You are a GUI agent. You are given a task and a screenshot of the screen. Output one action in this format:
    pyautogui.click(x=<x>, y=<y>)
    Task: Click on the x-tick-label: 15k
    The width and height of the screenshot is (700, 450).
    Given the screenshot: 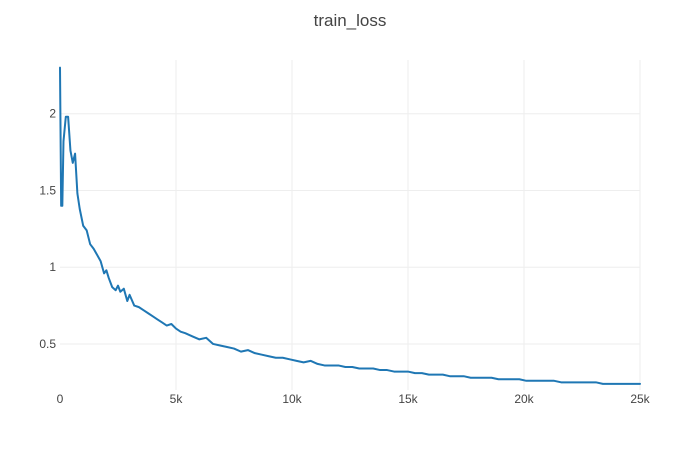 What is the action you would take?
    pyautogui.click(x=408, y=399)
    